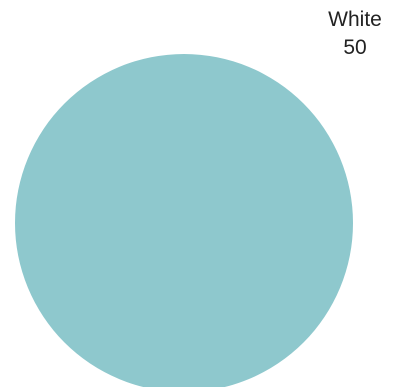 The width and height of the screenshot is (395, 387). I want to click on slice-value: 50, so click(355, 47).